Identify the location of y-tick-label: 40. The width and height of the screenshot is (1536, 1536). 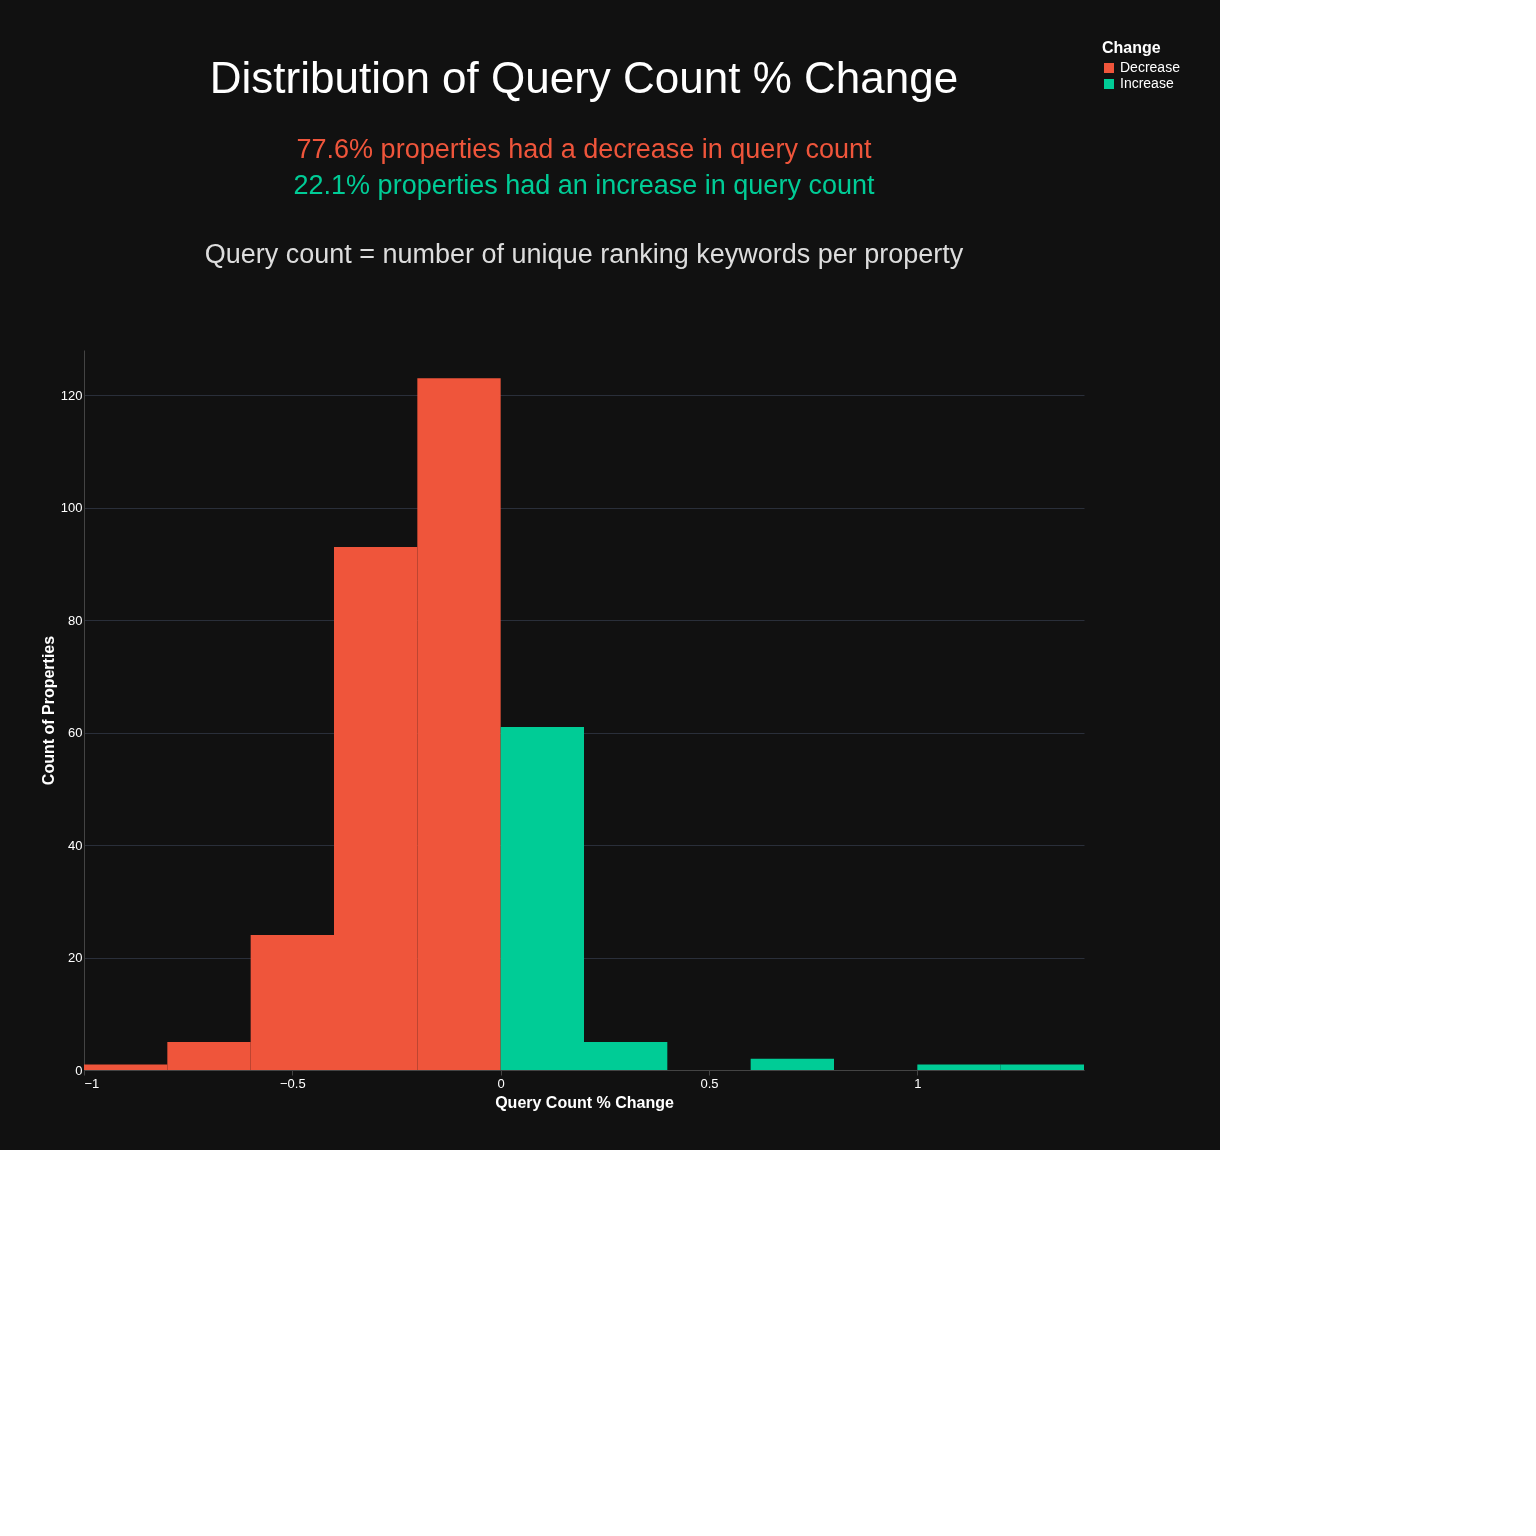
(75, 845).